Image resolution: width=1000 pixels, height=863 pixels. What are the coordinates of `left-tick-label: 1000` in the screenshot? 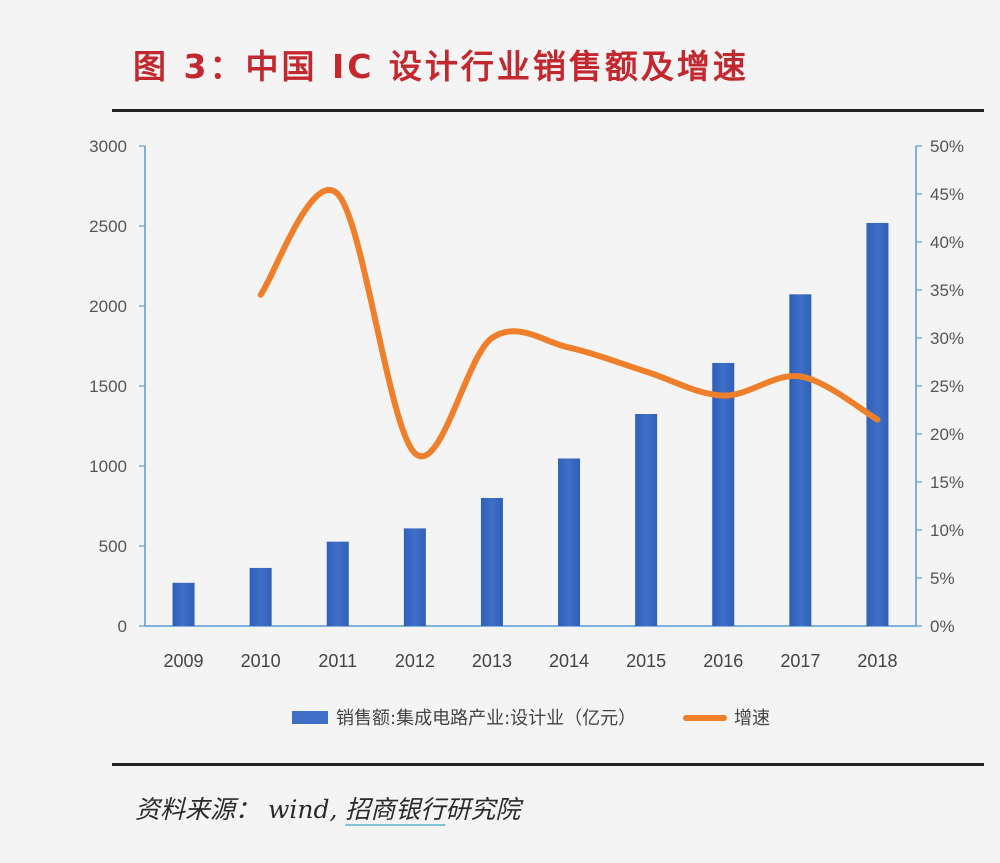 It's located at (108, 466).